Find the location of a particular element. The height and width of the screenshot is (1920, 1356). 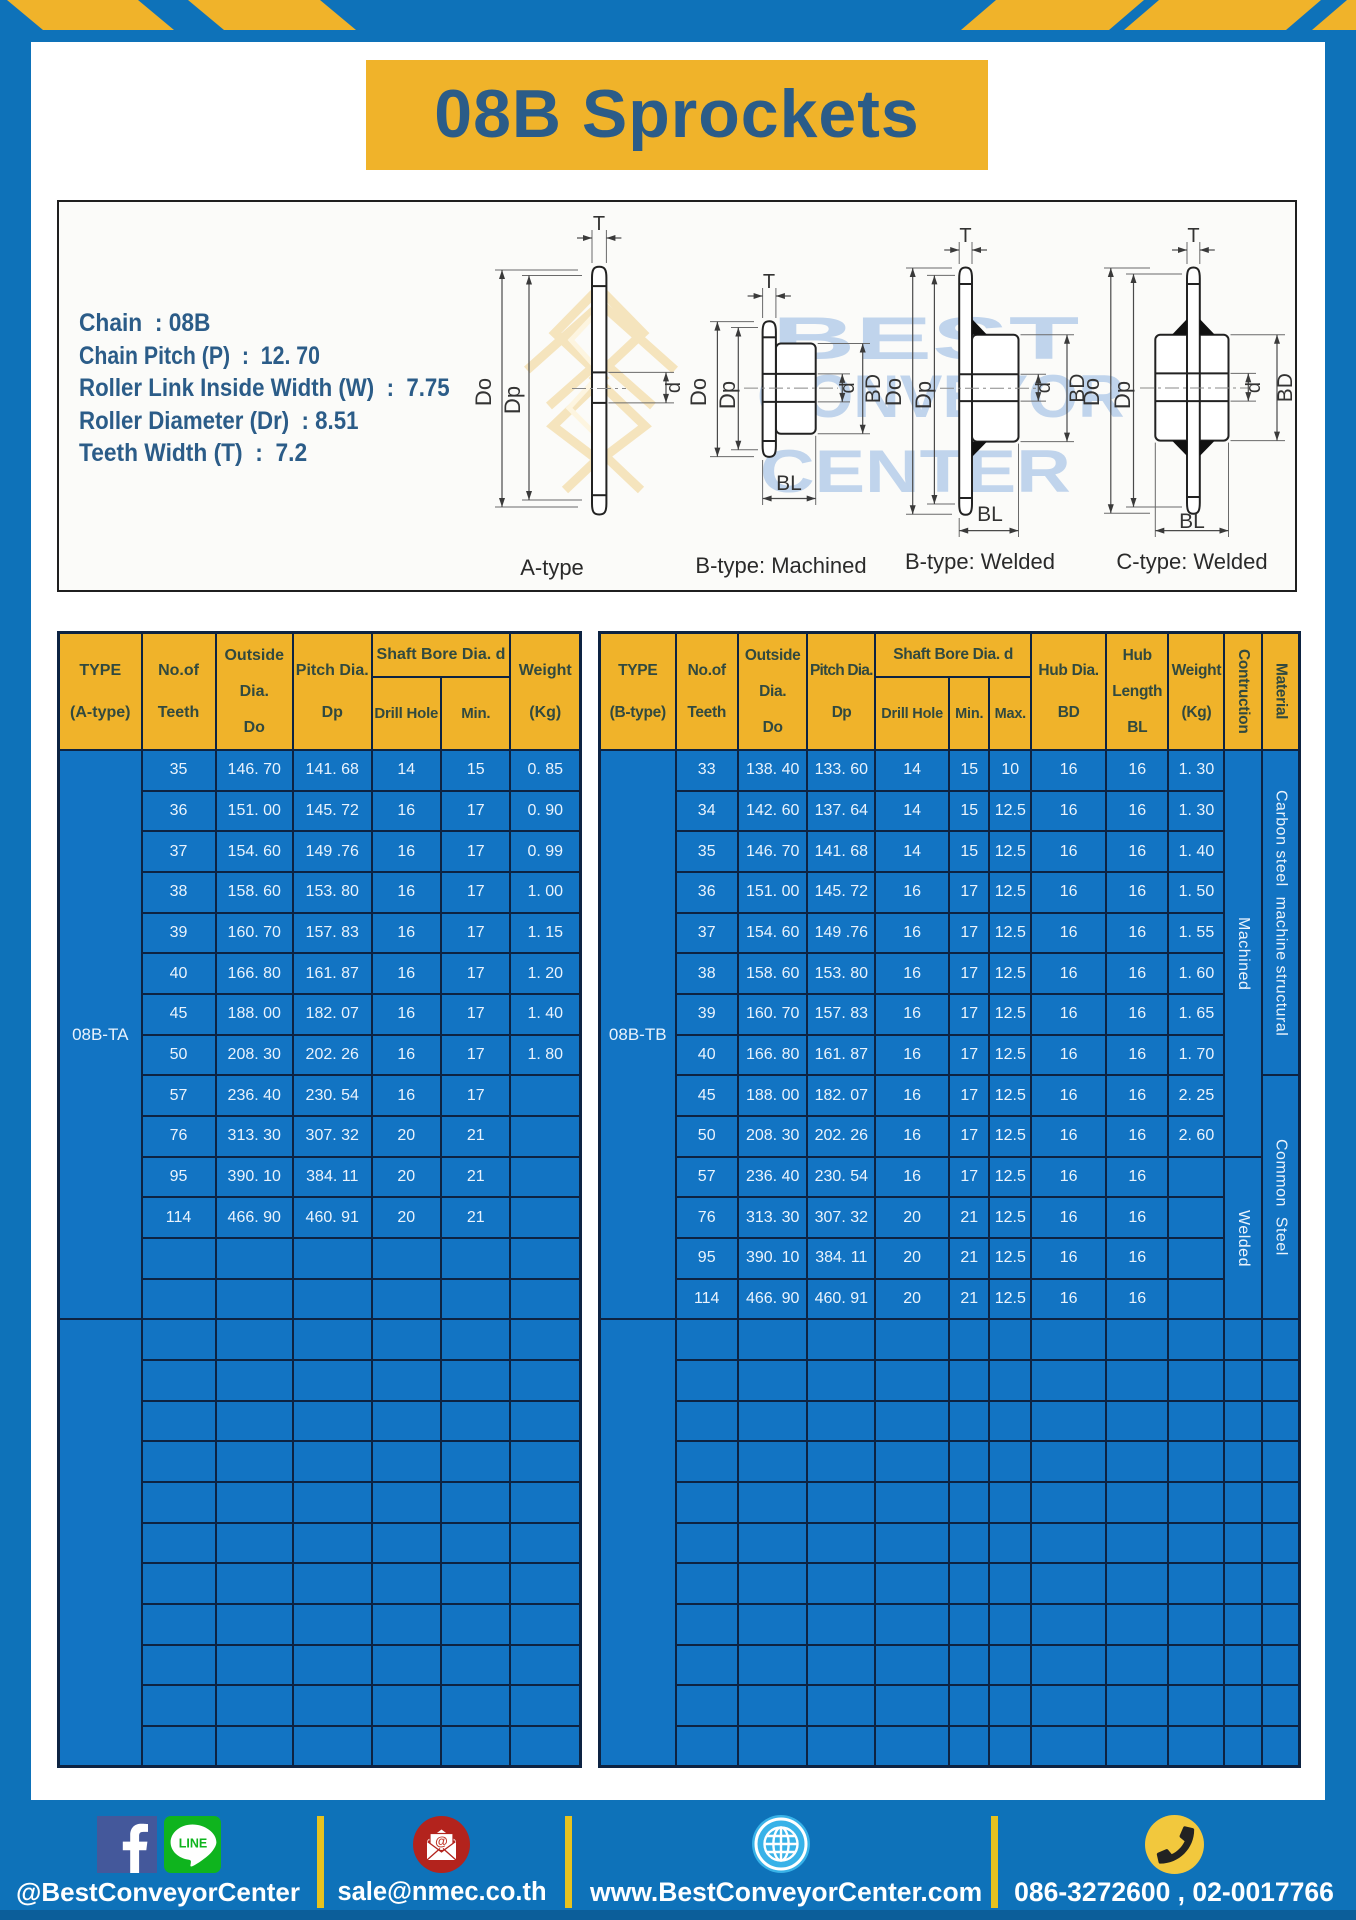

svg-text: A-type is located at coordinates (552, 567).